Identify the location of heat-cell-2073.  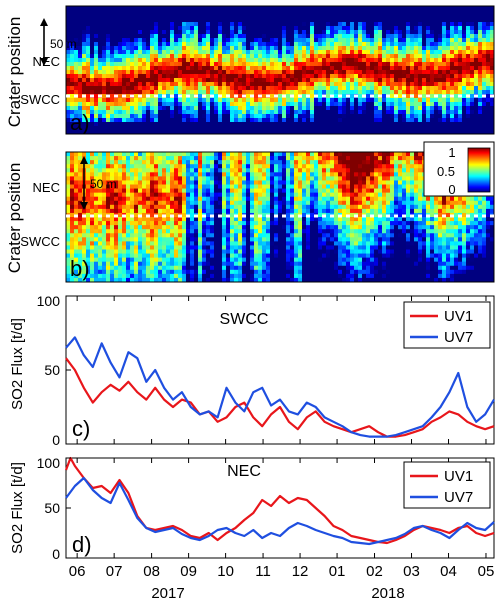
(324, 108).